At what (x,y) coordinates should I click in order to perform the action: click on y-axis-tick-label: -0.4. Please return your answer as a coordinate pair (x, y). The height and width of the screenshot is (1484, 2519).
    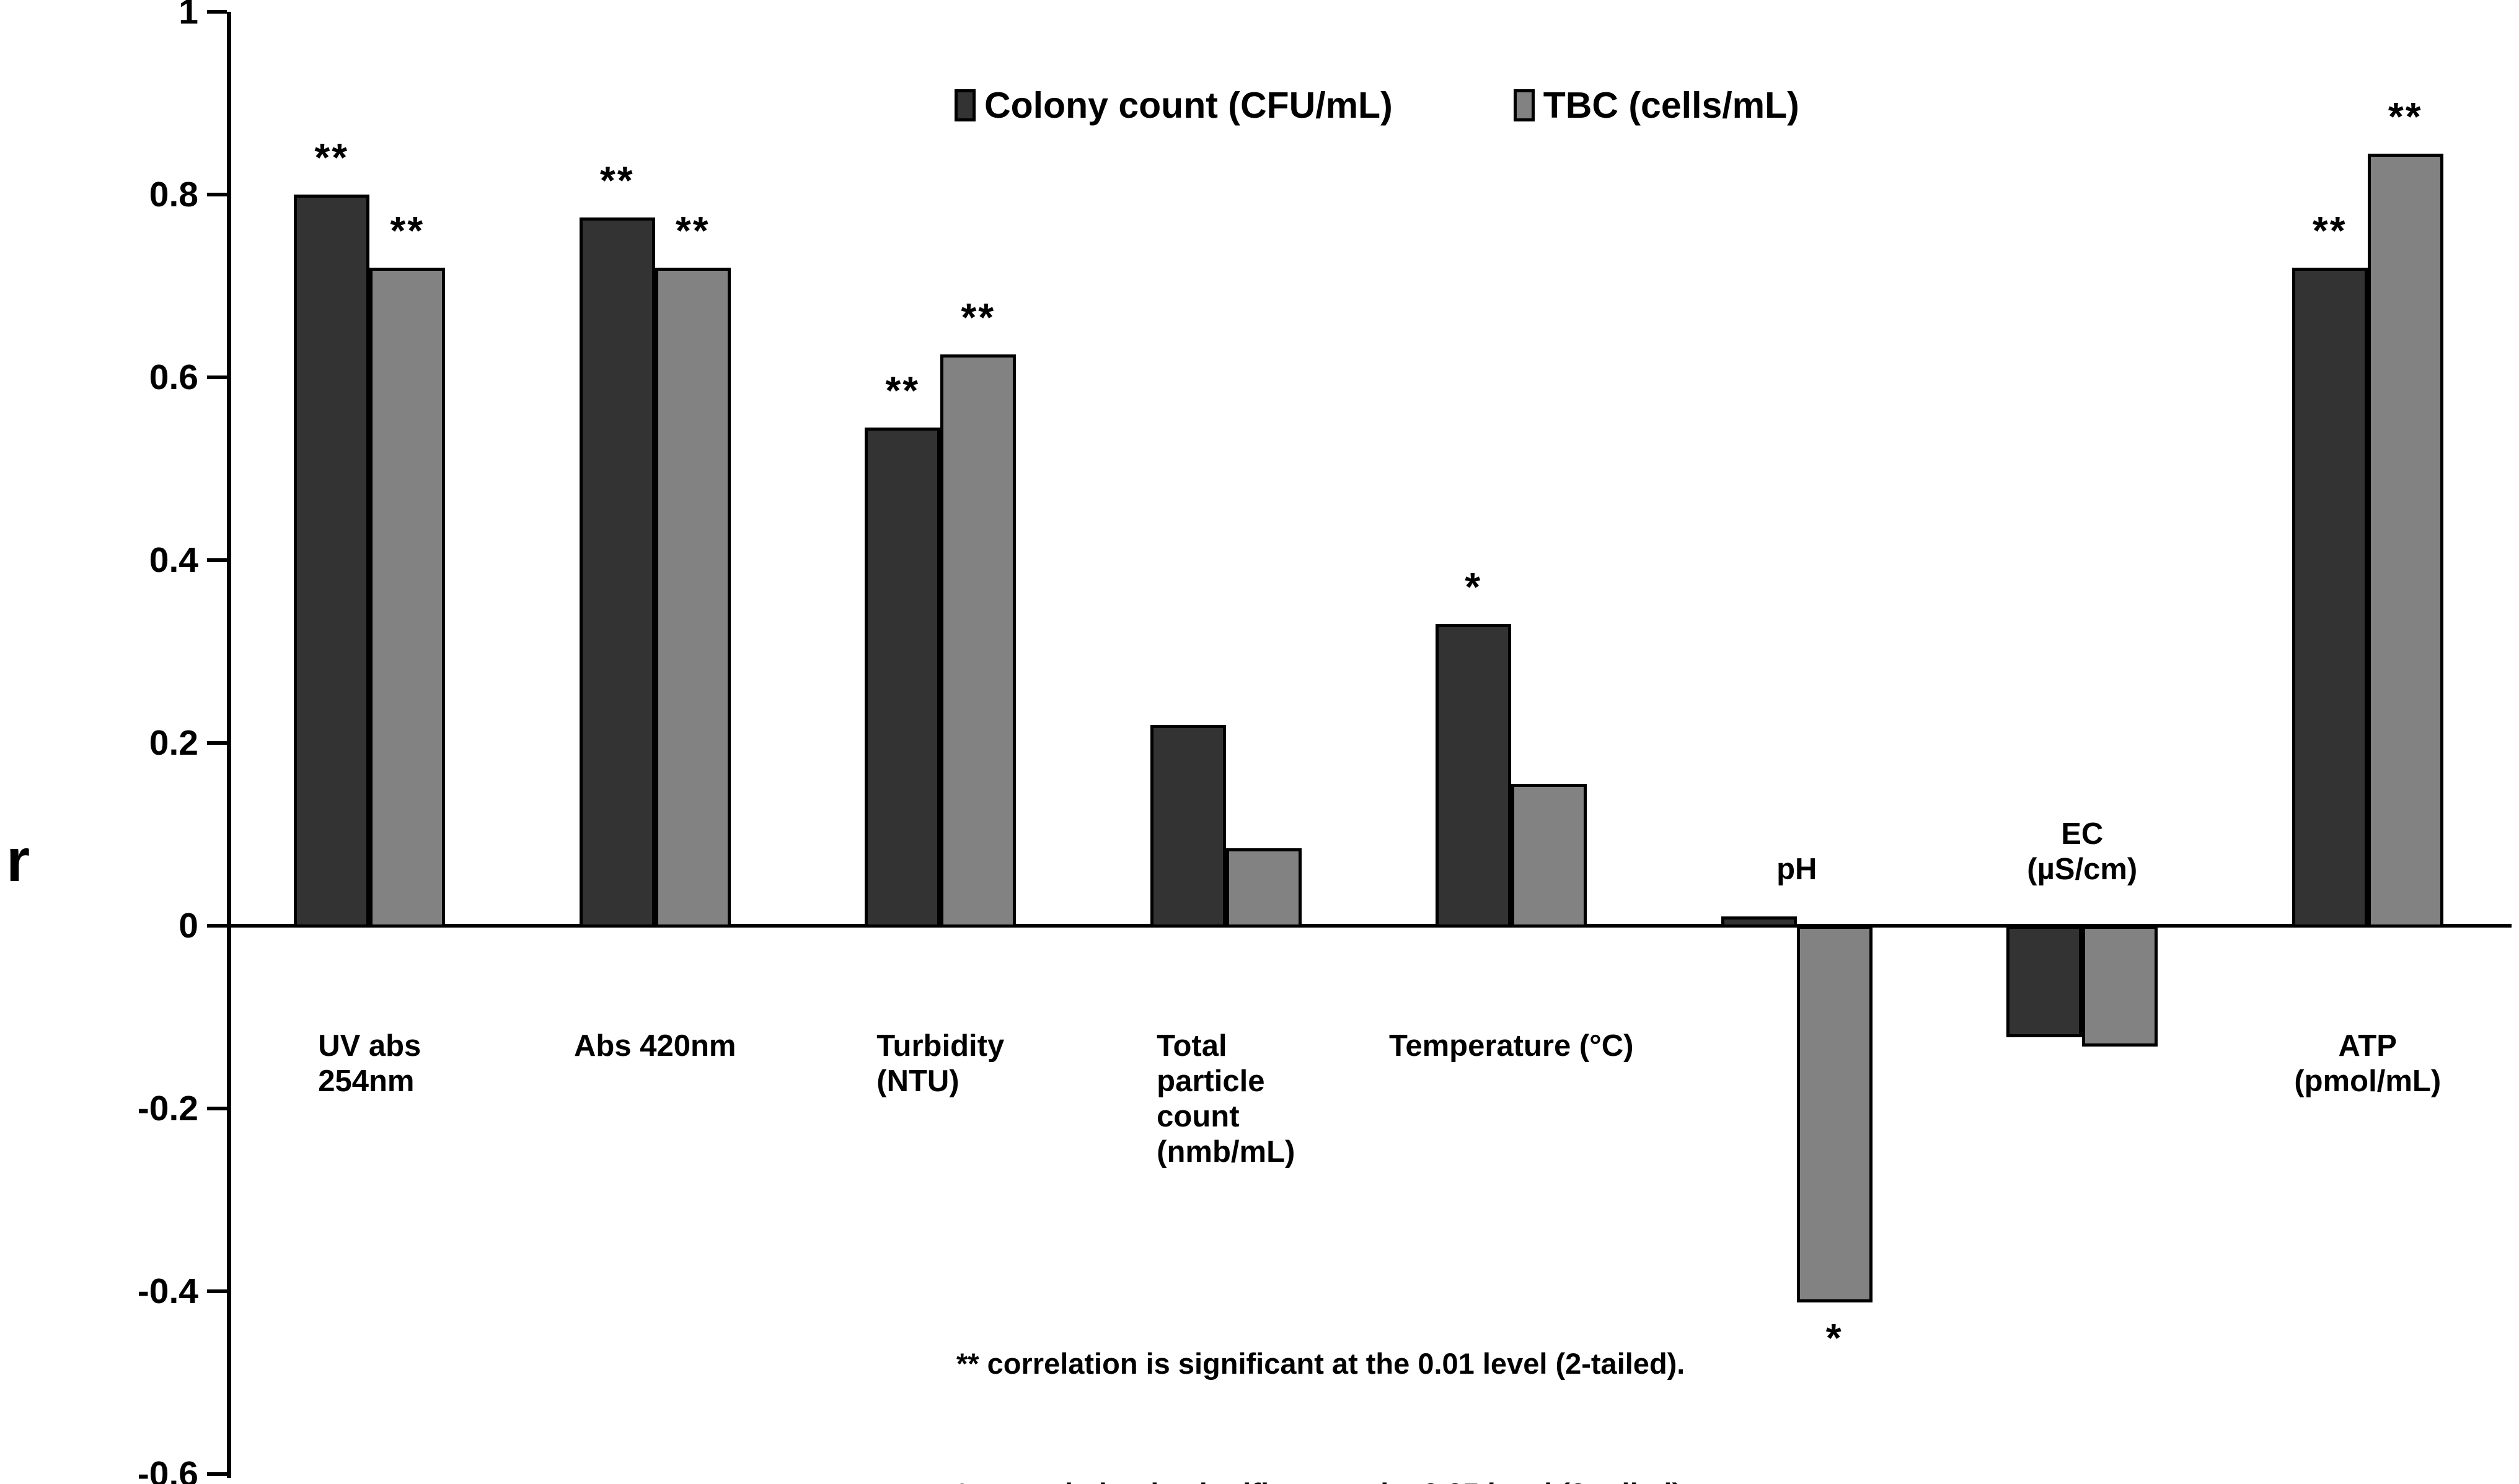
    Looking at the image, I should click on (167, 1291).